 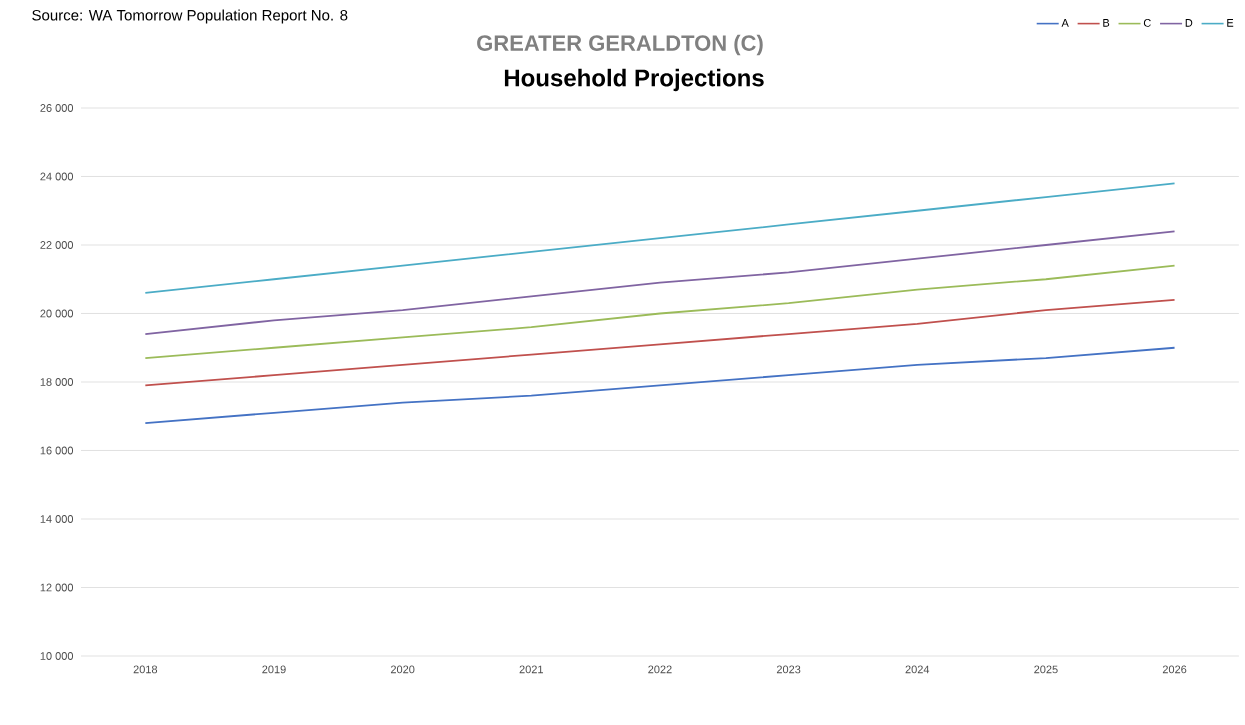 I want to click on x-tick-label: 2026, so click(x=1174, y=669).